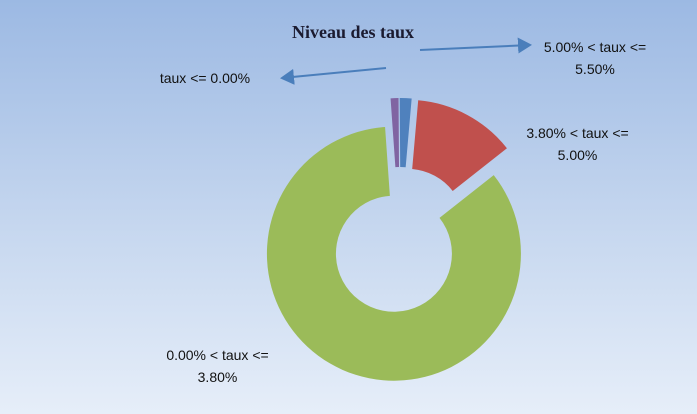 Image resolution: width=697 pixels, height=414 pixels. What do you see at coordinates (577, 144) in the screenshot?
I see `slice-label: 3.80% < taux <= 5.00%` at bounding box center [577, 144].